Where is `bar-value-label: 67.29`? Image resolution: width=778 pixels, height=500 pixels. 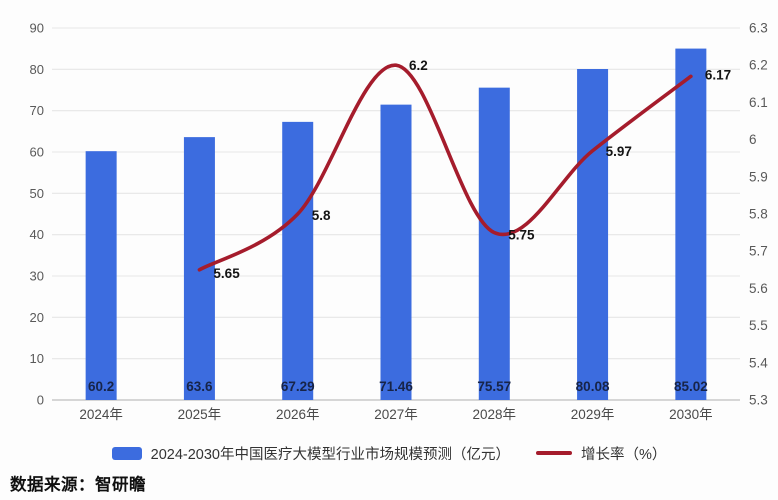 bar-value-label: 67.29 is located at coordinates (298, 386).